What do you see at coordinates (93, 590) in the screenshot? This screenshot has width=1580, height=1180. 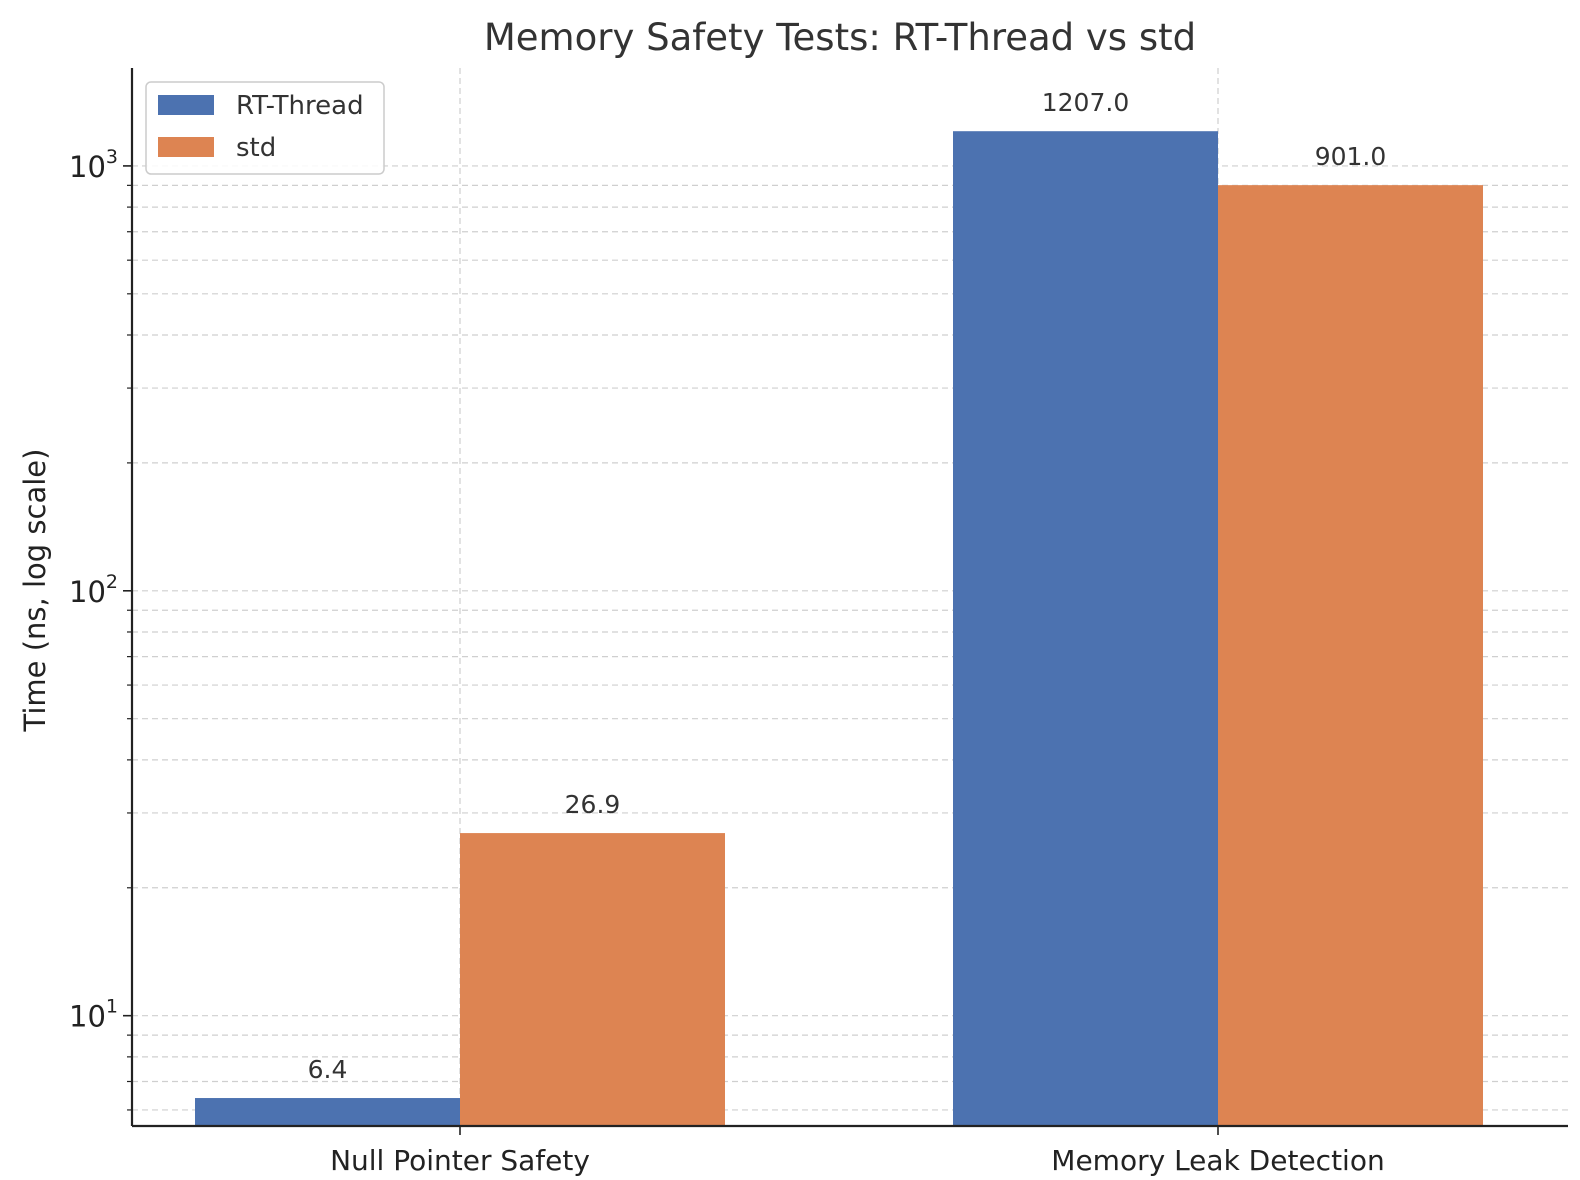 I see `y-tick-label: 10²` at bounding box center [93, 590].